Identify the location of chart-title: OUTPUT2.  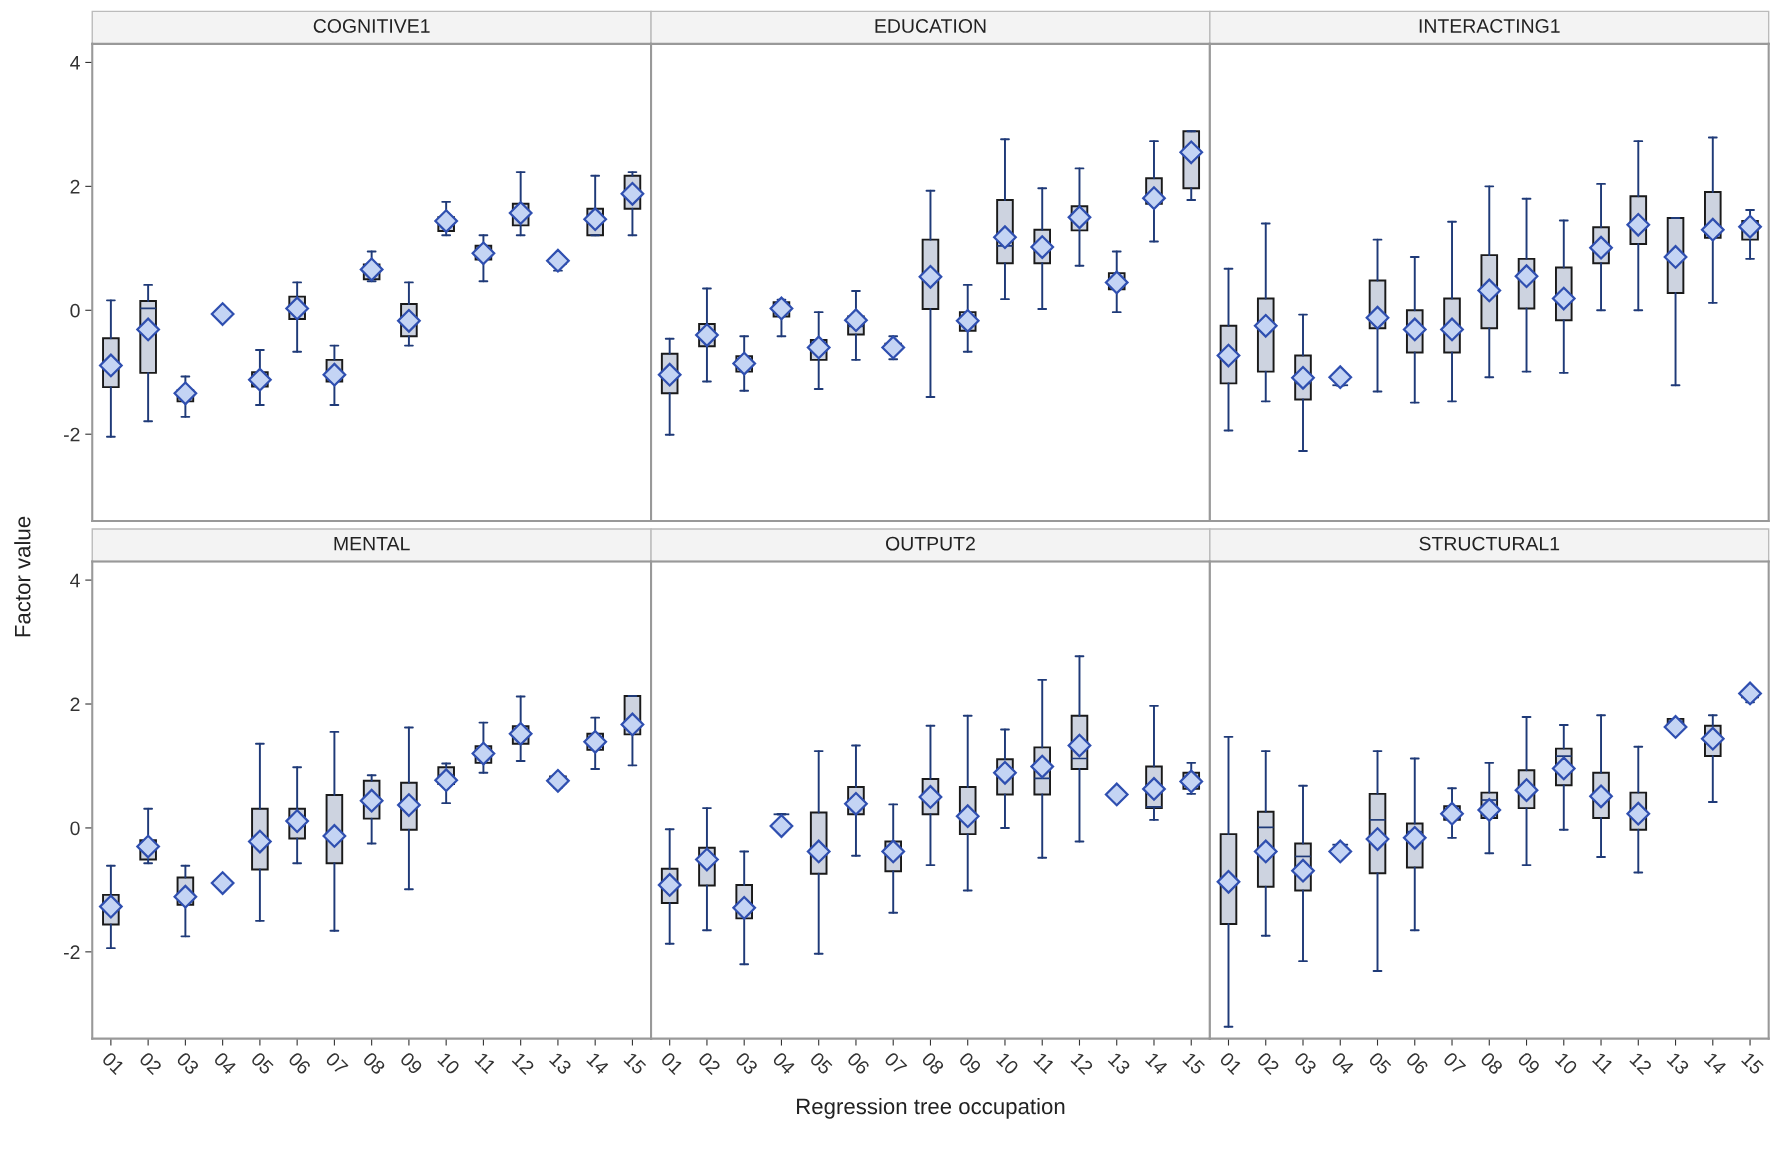
(930, 543).